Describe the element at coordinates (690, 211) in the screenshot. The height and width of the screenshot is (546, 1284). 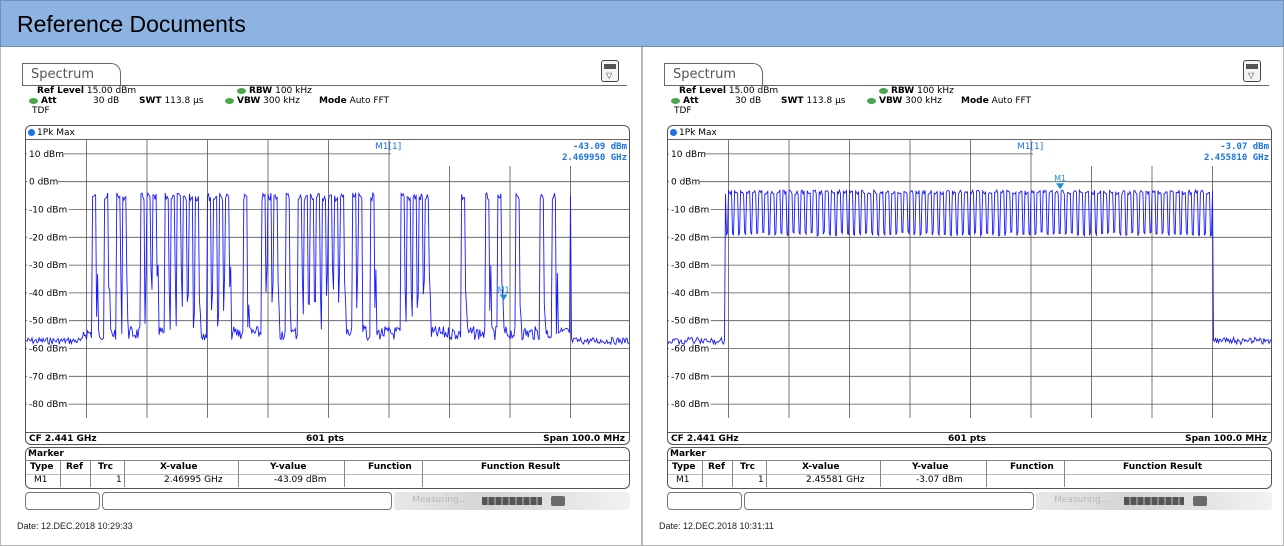
I see `y-tick-label: -10 dBm` at that location.